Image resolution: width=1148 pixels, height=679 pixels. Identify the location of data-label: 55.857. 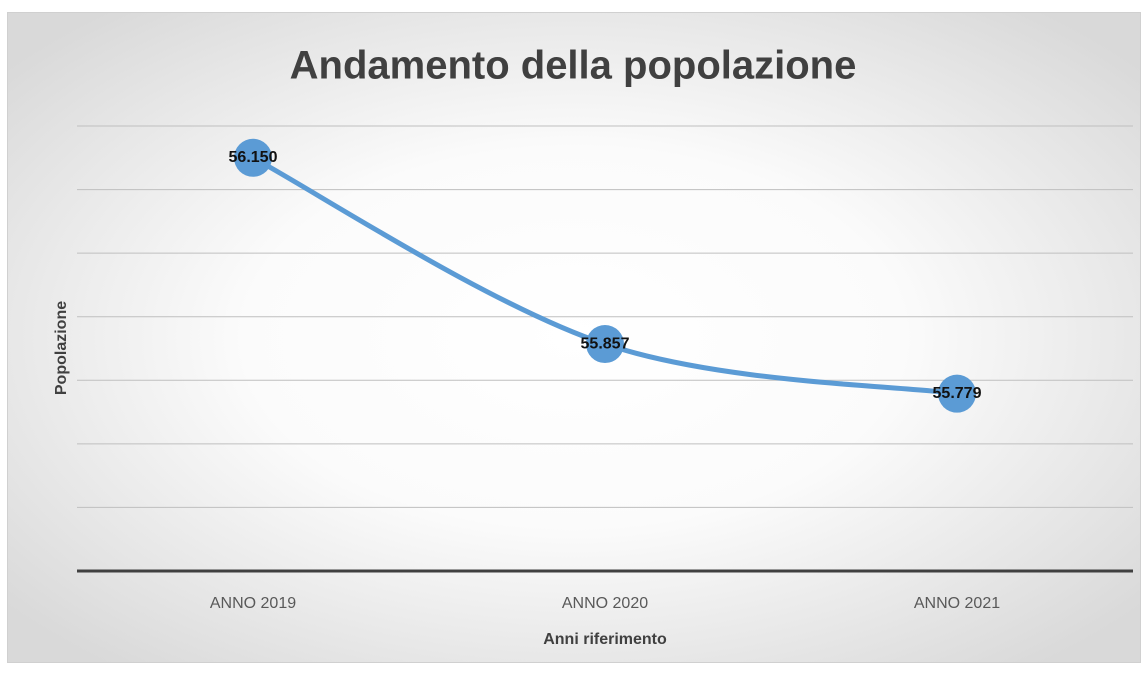
(605, 343).